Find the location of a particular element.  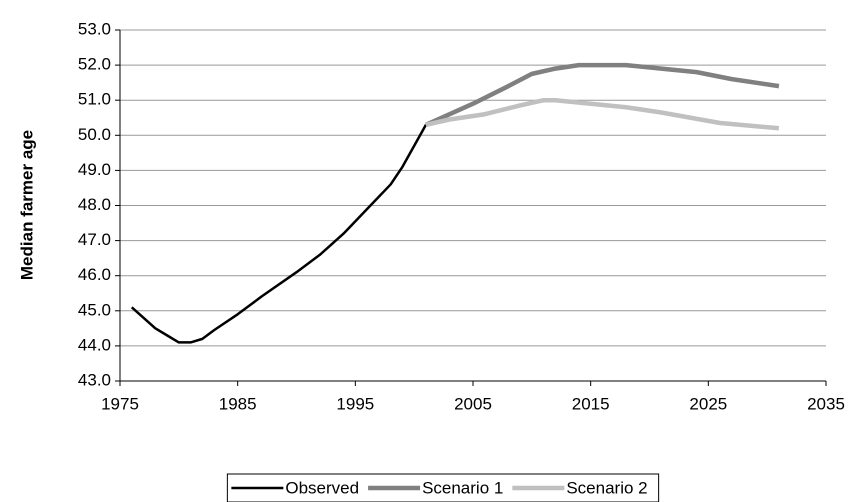

y-tick-label: 53.0 is located at coordinates (94, 28).